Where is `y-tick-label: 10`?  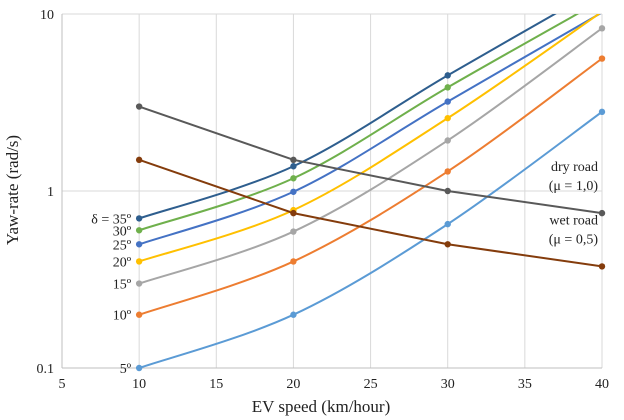 y-tick-label: 10 is located at coordinates (47, 15).